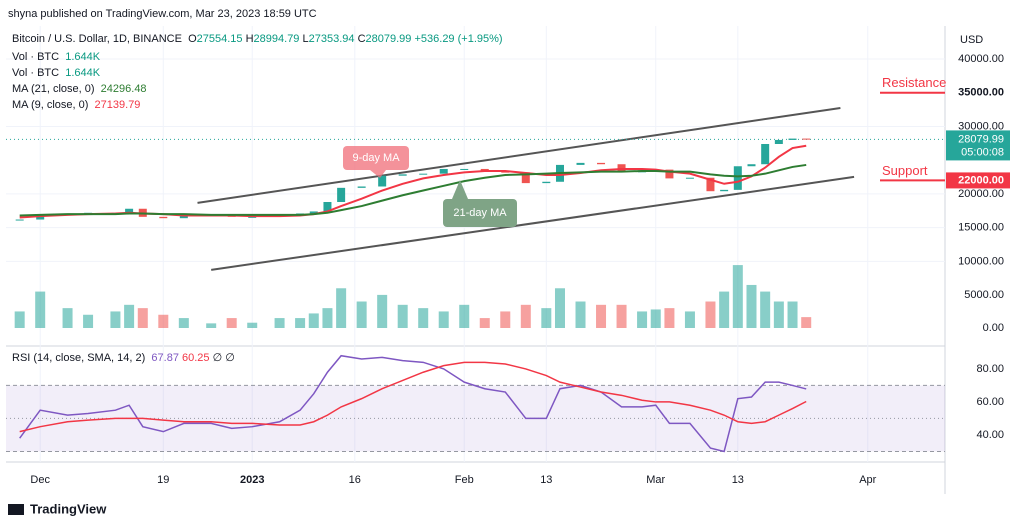  Describe the element at coordinates (68, 508) in the screenshot. I see `brand: TradingView` at that location.